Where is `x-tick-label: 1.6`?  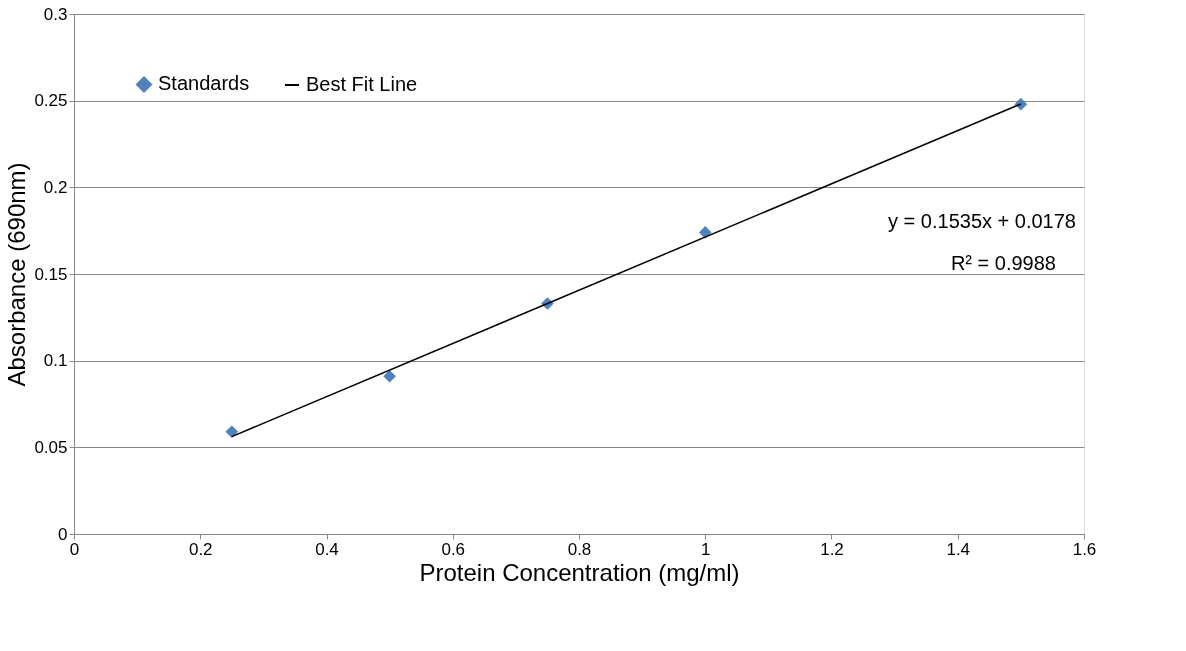
x-tick-label: 1.6 is located at coordinates (1084, 549).